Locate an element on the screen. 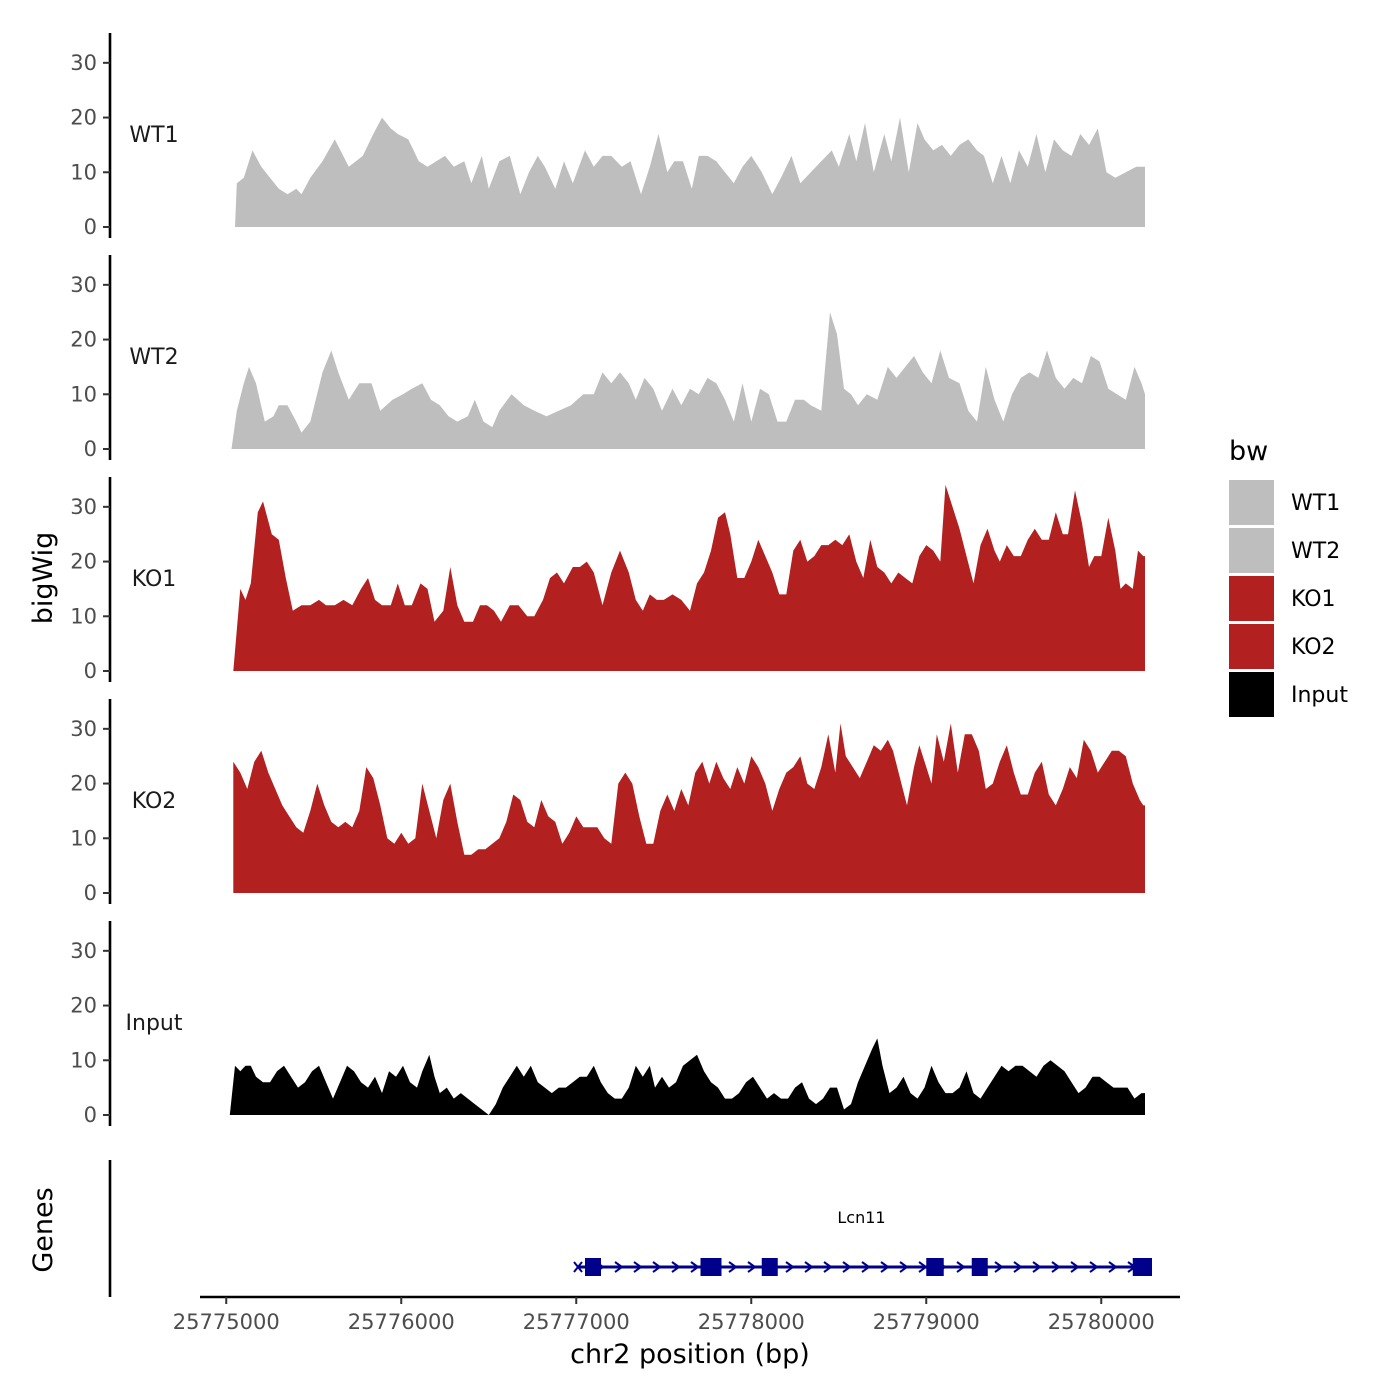 The width and height of the screenshot is (1400, 1400). track-label: KO2 is located at coordinates (154, 801).